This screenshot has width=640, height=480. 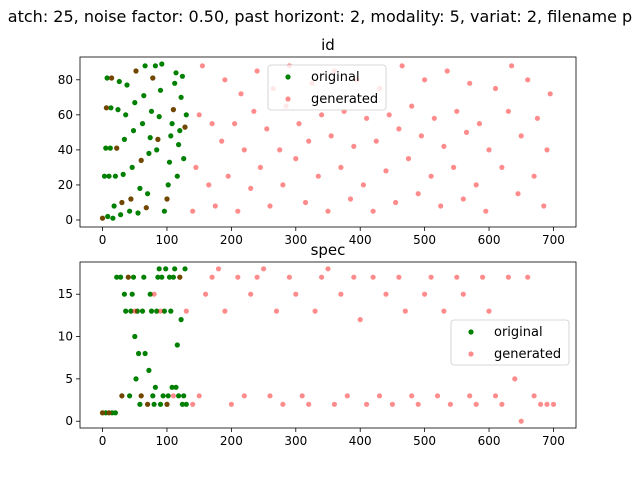 What do you see at coordinates (295, 441) in the screenshot?
I see `x-tick-label: 300` at bounding box center [295, 441].